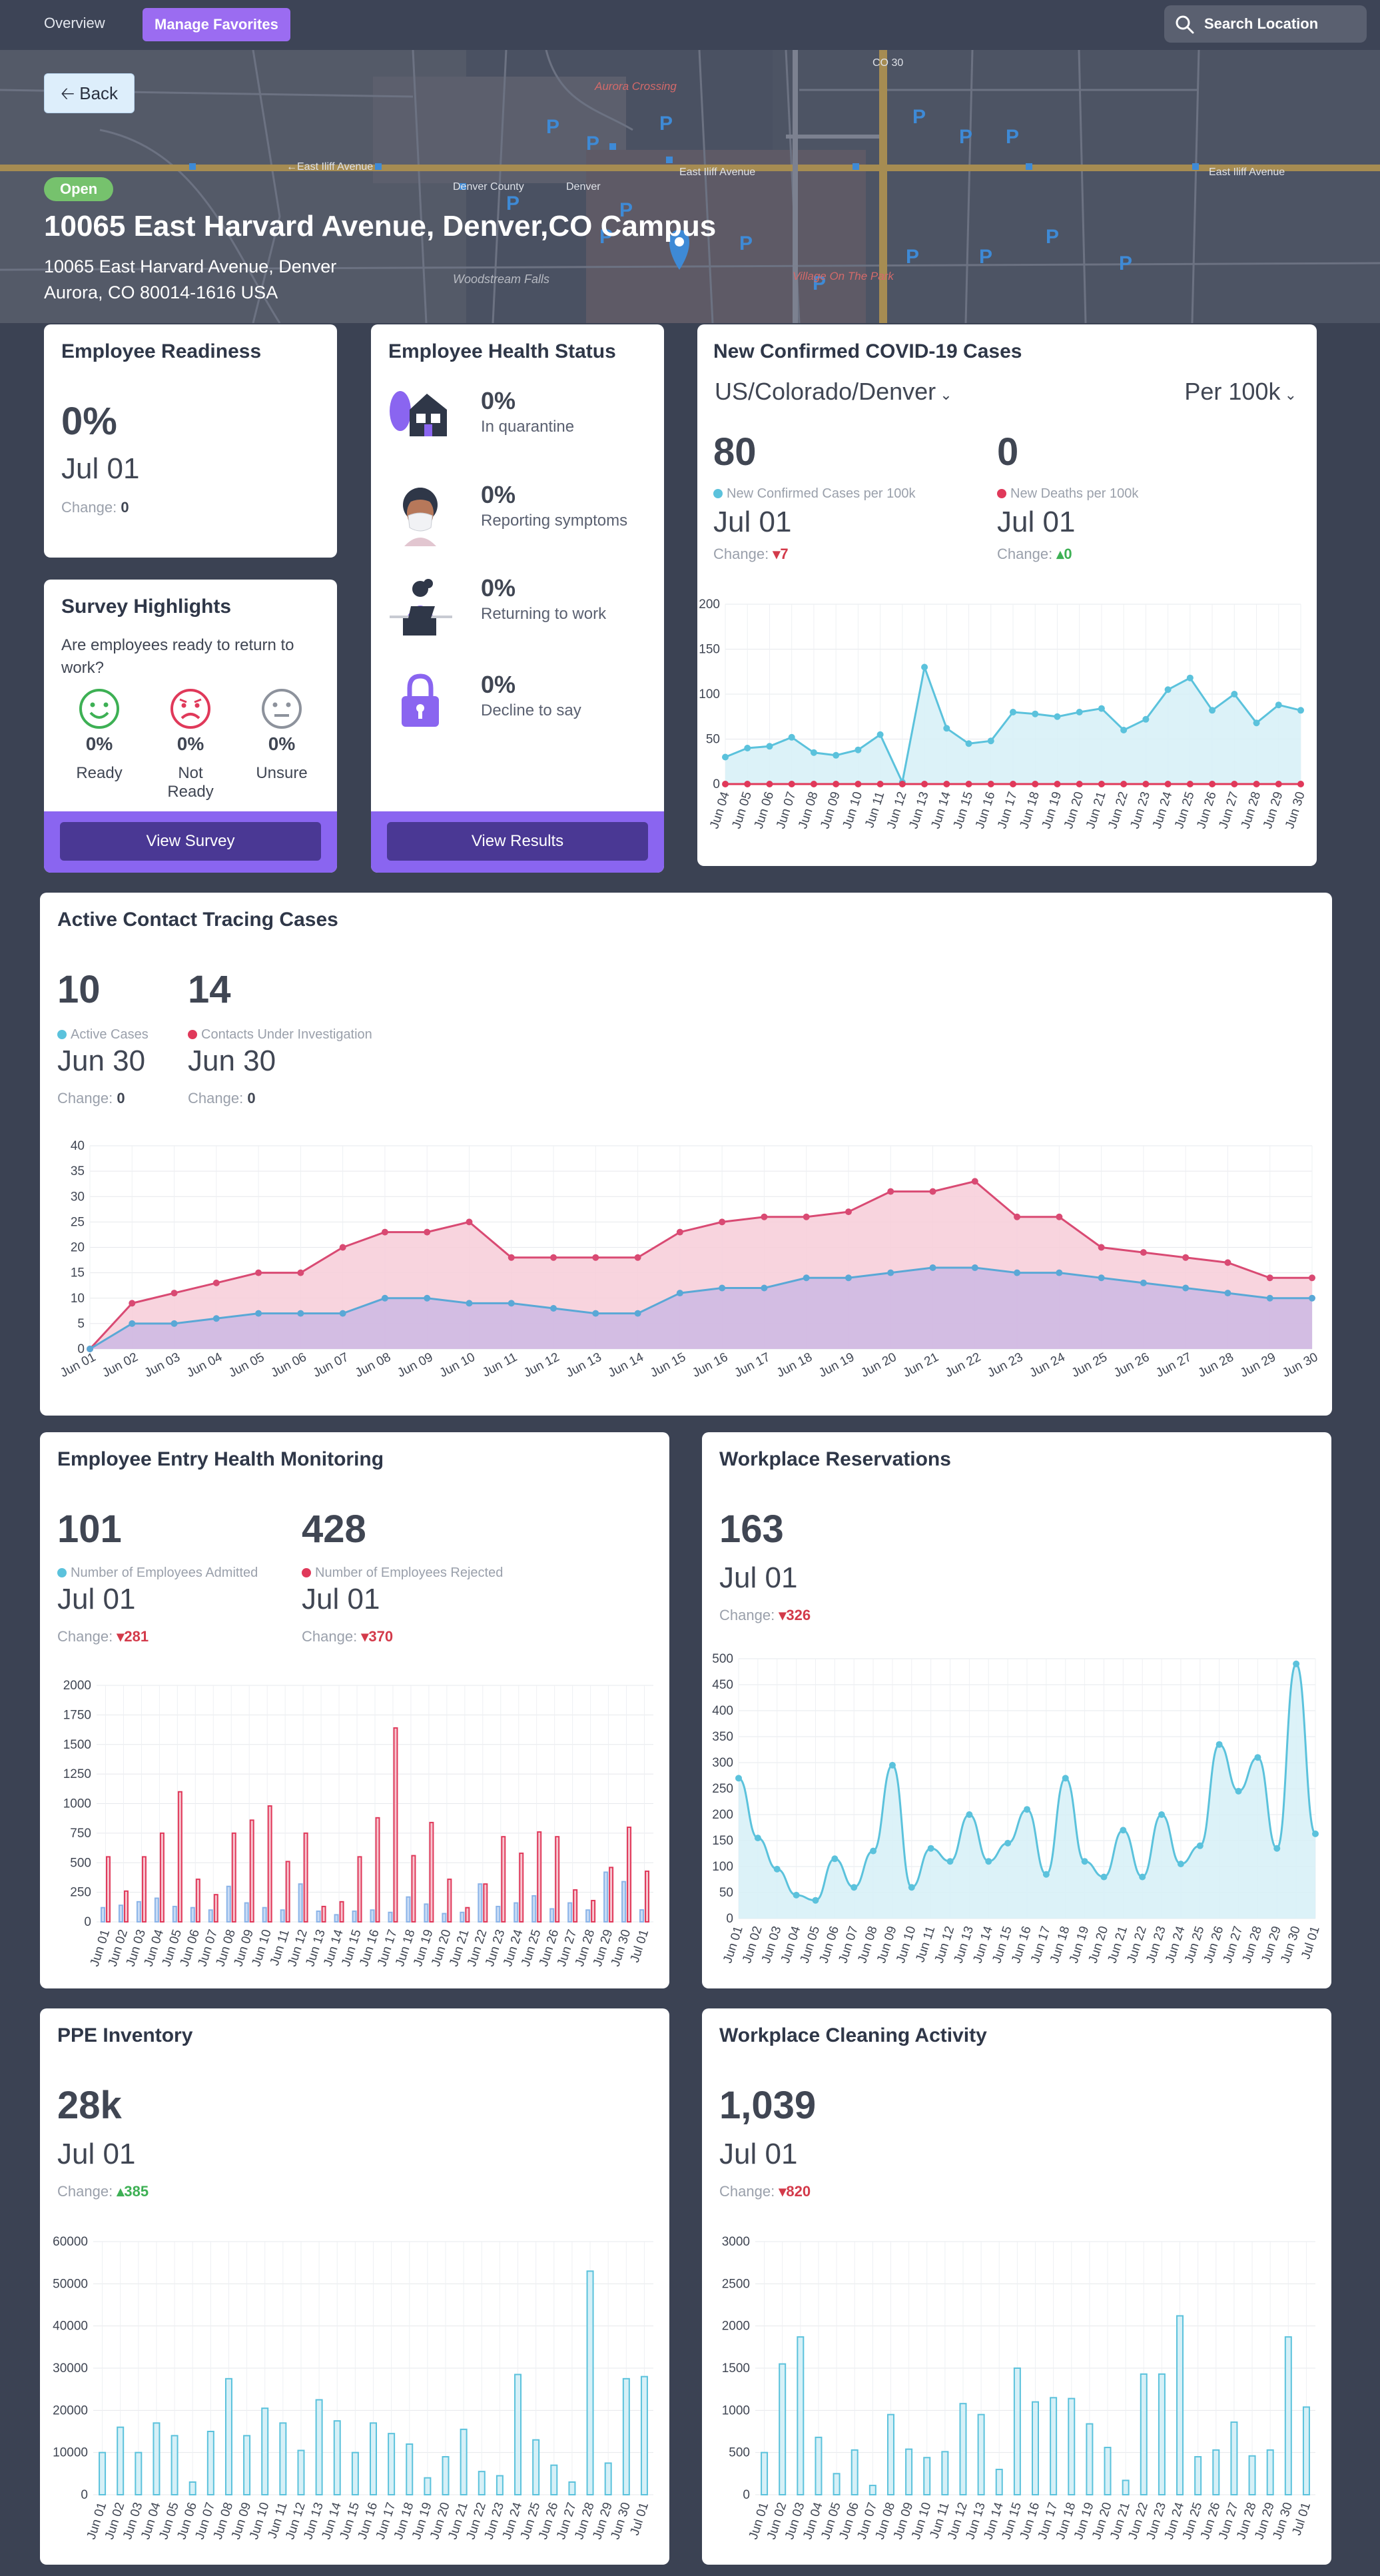  Describe the element at coordinates (420, 517) in the screenshot. I see `masked-person-icon` at that location.